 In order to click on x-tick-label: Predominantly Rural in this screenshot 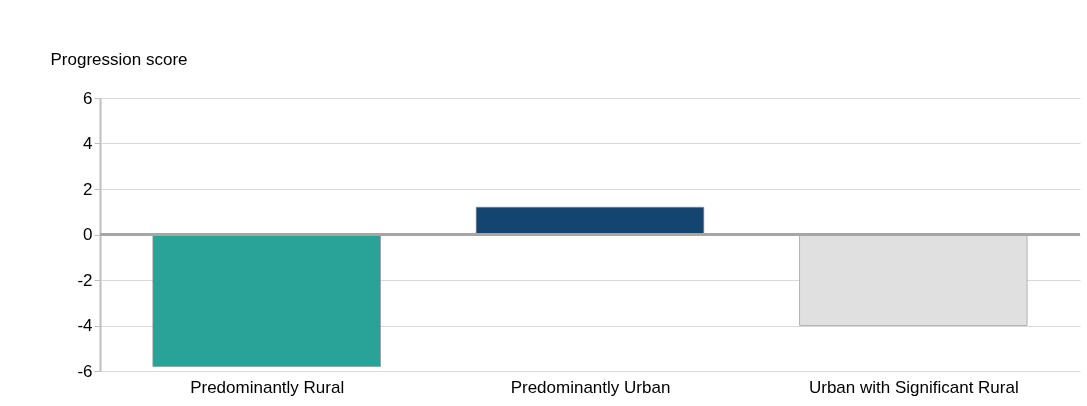, I will do `click(267, 387)`.